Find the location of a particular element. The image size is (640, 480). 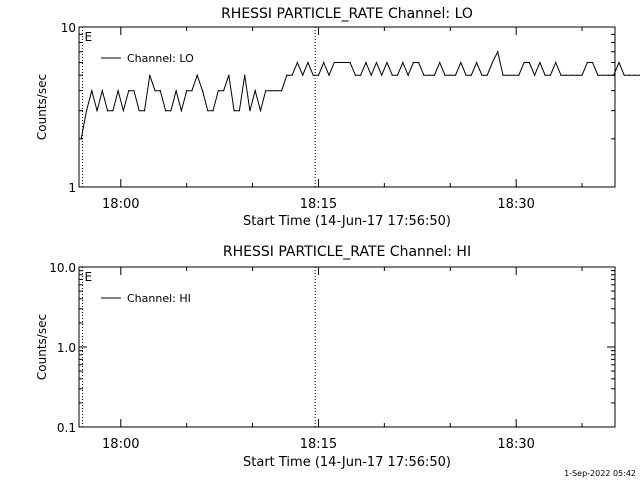

y-tick-label: 10.0 is located at coordinates (62, 268).